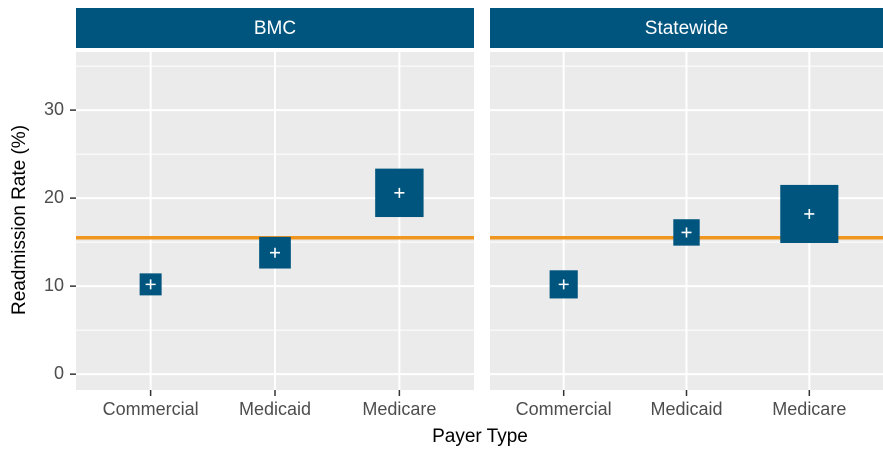 The image size is (883, 449). I want to click on y-tick-label: 20, so click(54, 197).